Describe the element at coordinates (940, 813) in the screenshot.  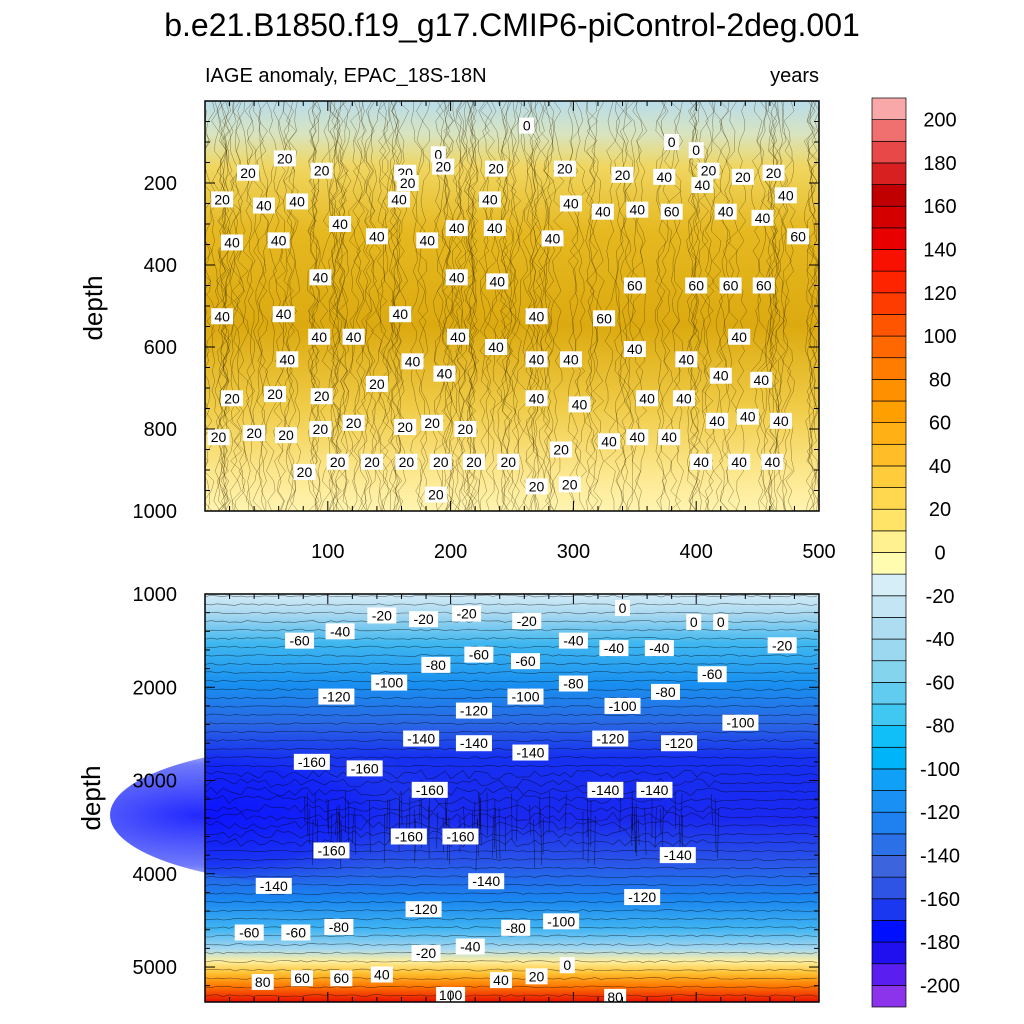
I see `colorbar-tick-label: -120` at that location.